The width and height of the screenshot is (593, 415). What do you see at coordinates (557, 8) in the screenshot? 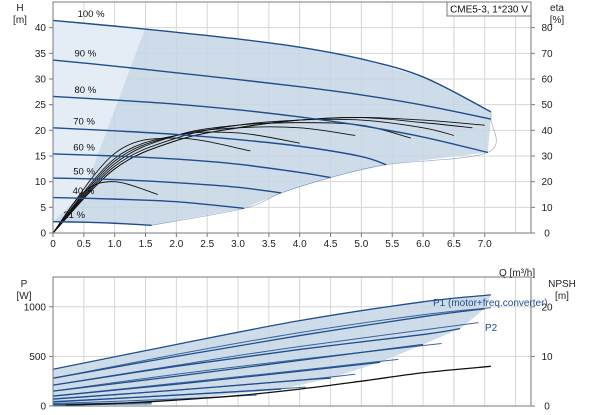
I see `eta-axis-label: eta` at bounding box center [557, 8].